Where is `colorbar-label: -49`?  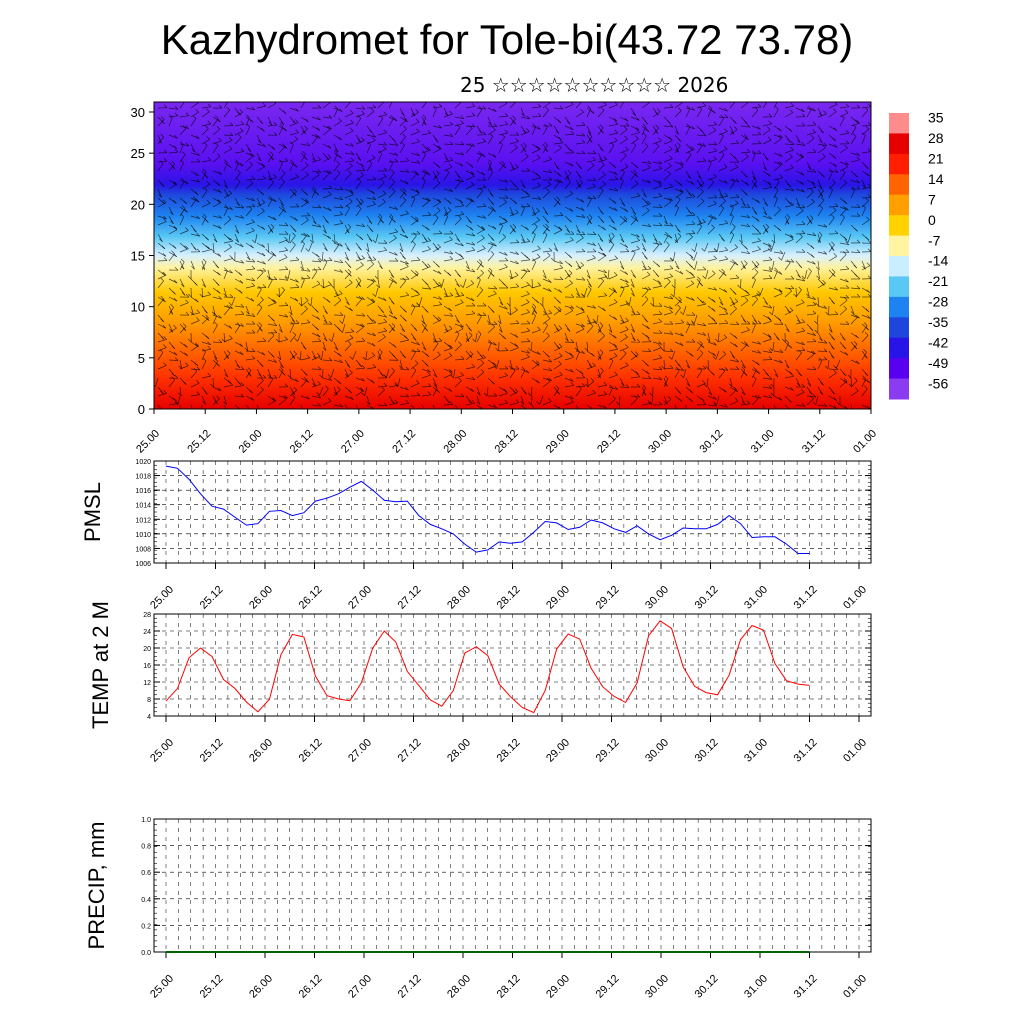 colorbar-label: -49 is located at coordinates (938, 363).